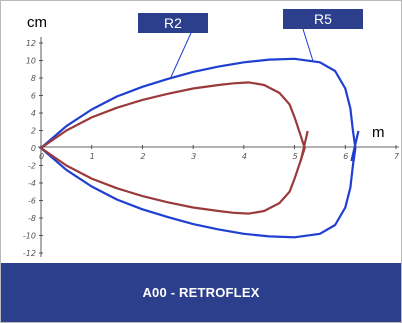  Describe the element at coordinates (33, 78) in the screenshot. I see `y-tick-label: 8` at that location.